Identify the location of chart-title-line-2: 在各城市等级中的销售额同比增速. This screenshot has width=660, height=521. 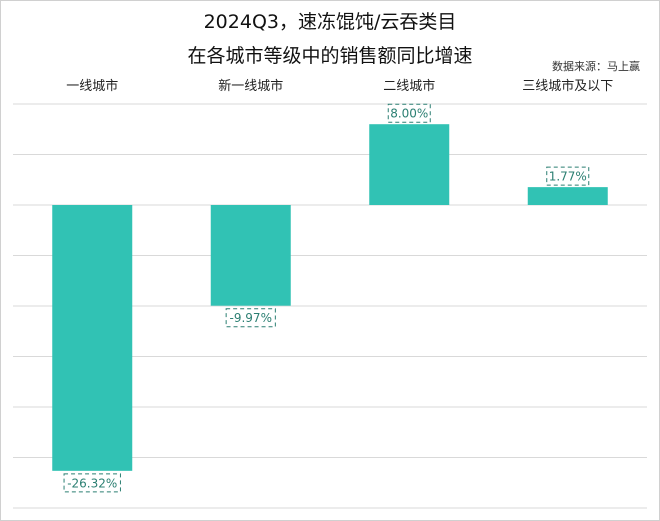
(329, 56).